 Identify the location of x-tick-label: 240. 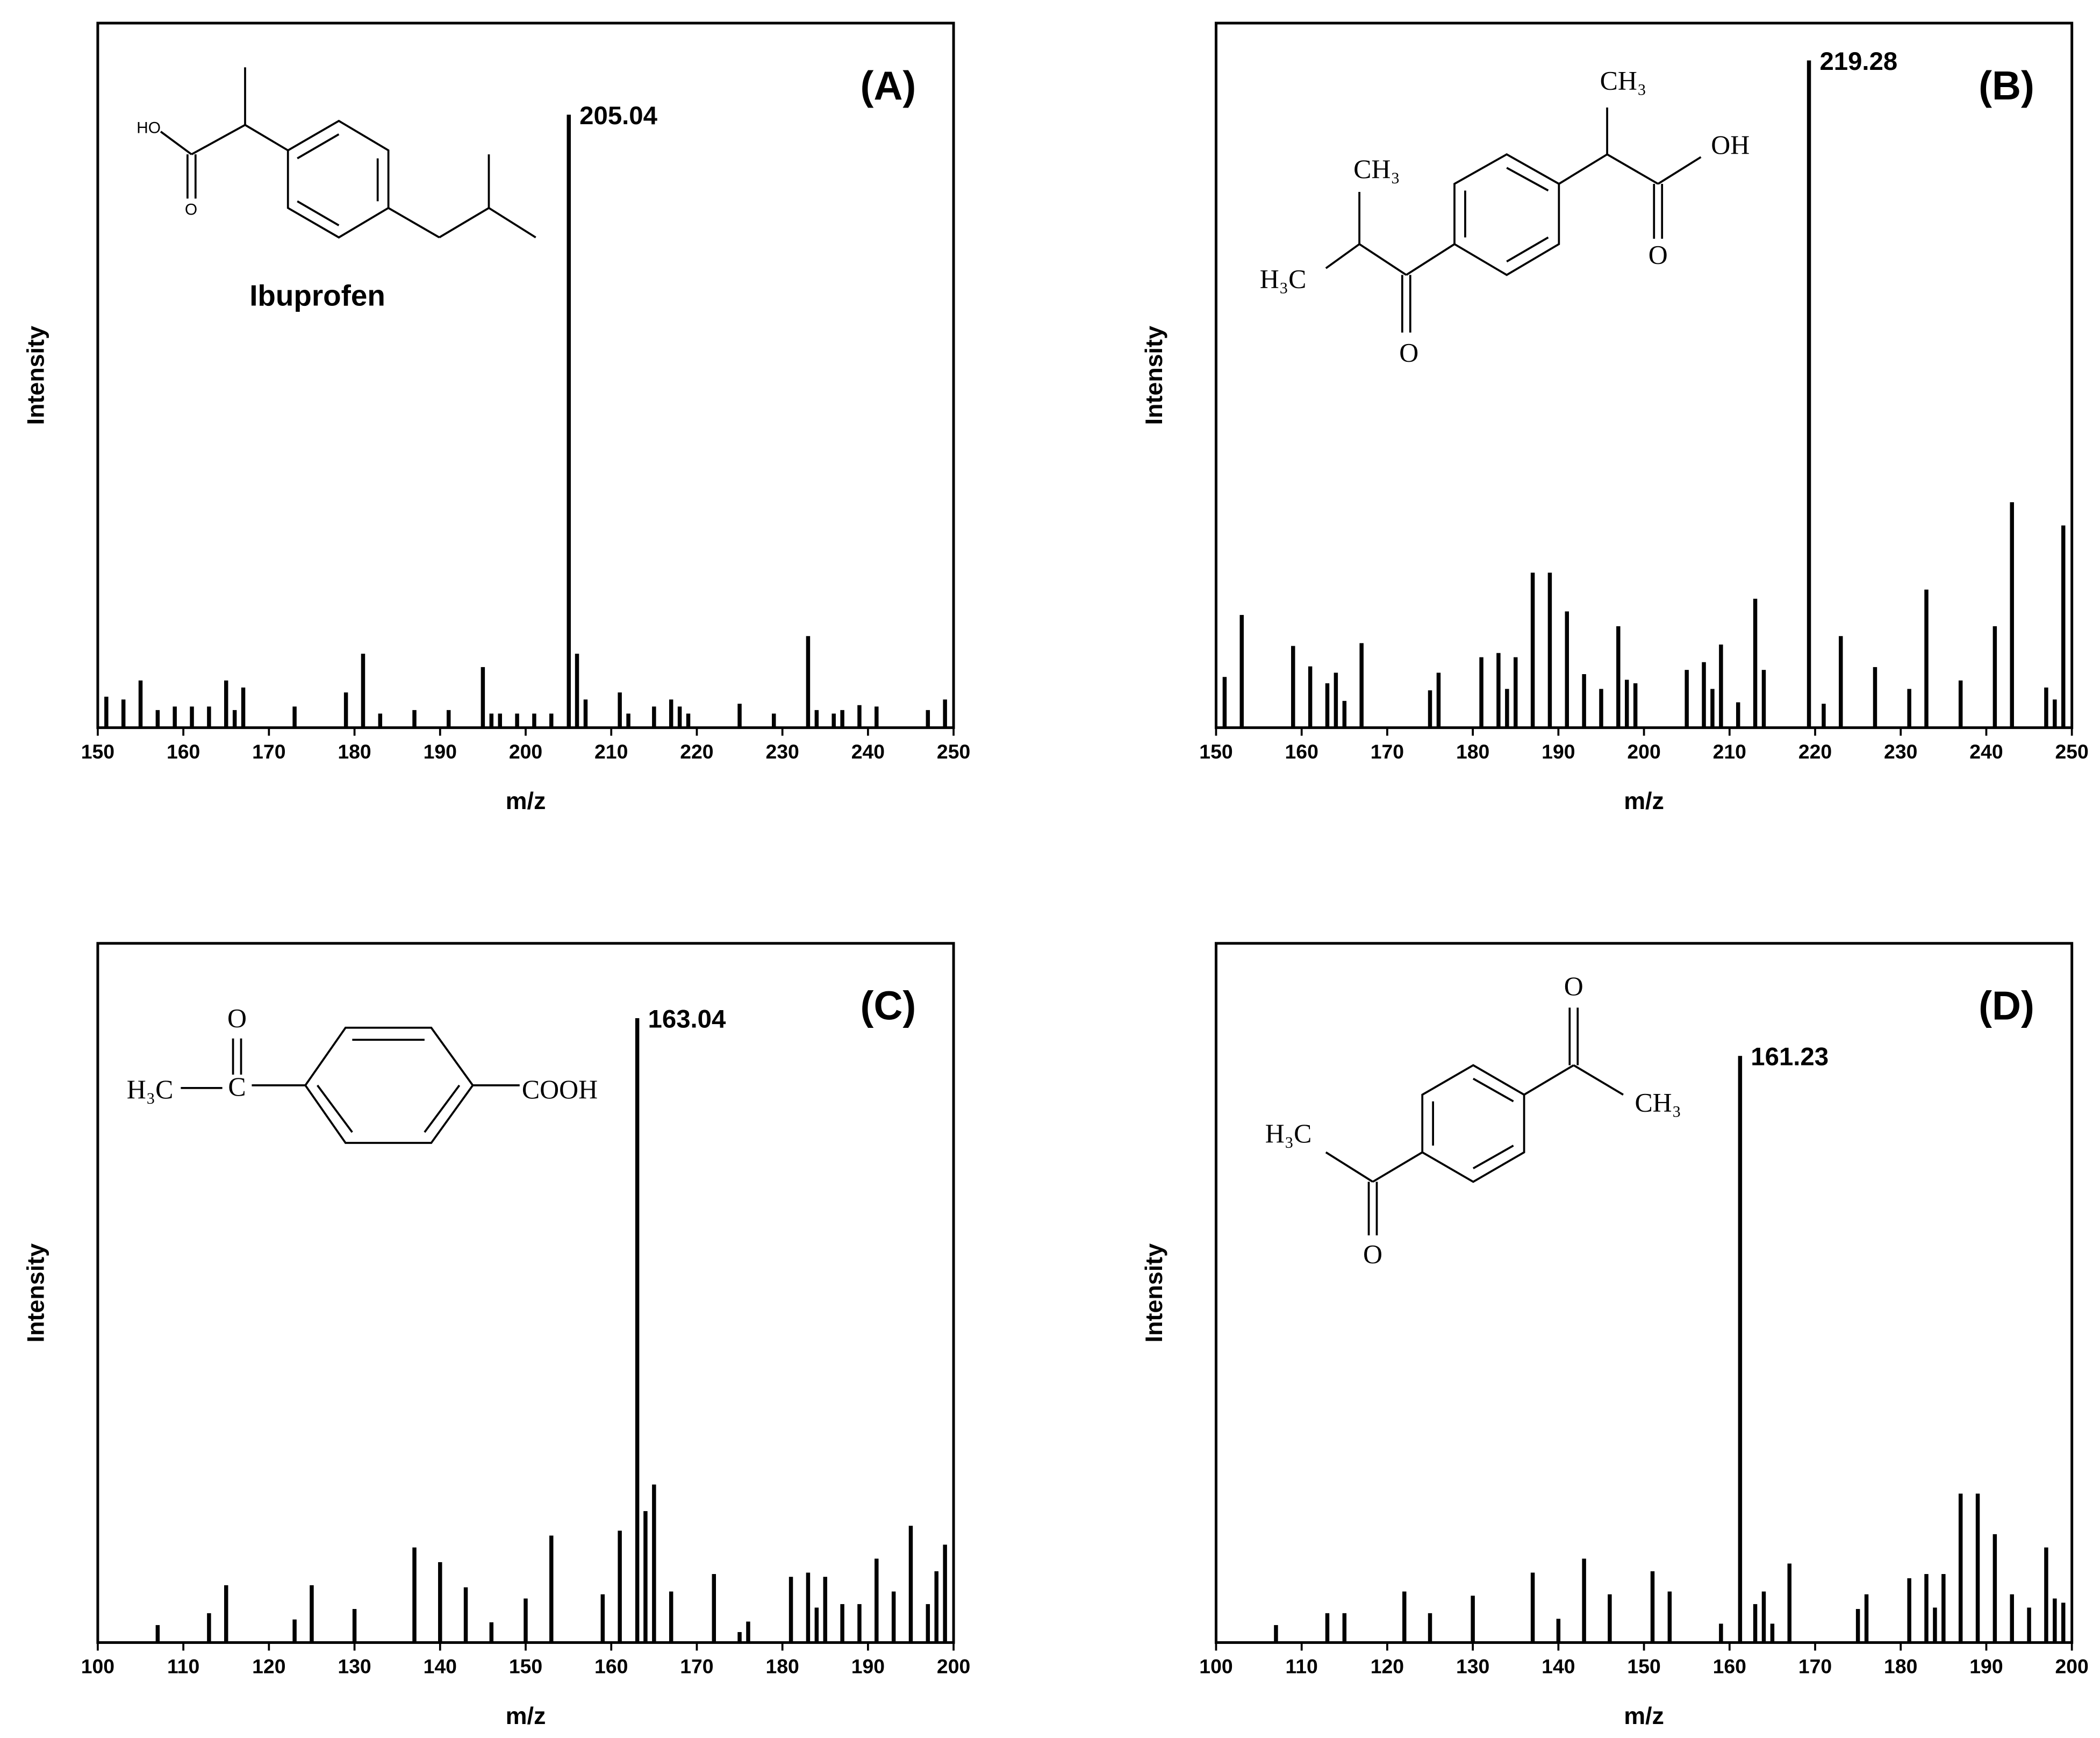
(868, 751).